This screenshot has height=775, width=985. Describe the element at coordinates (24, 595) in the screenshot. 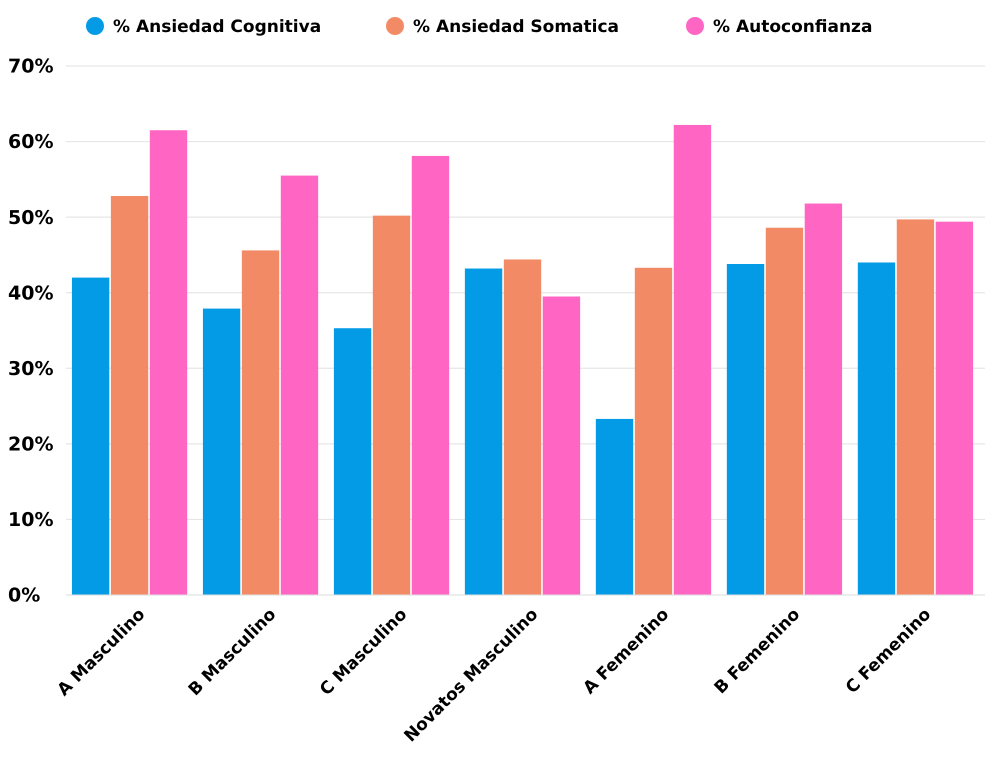

I see `y-tick-label: 0%` at that location.